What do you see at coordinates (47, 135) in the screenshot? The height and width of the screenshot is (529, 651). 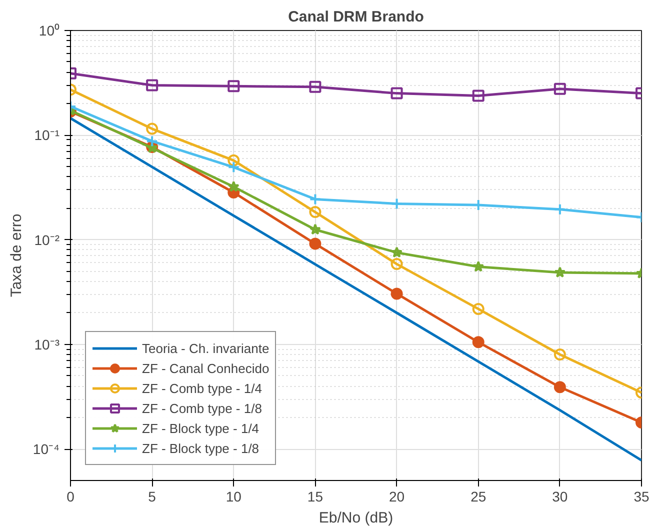 I see `y-tick-label: 10⁻¹` at bounding box center [47, 135].